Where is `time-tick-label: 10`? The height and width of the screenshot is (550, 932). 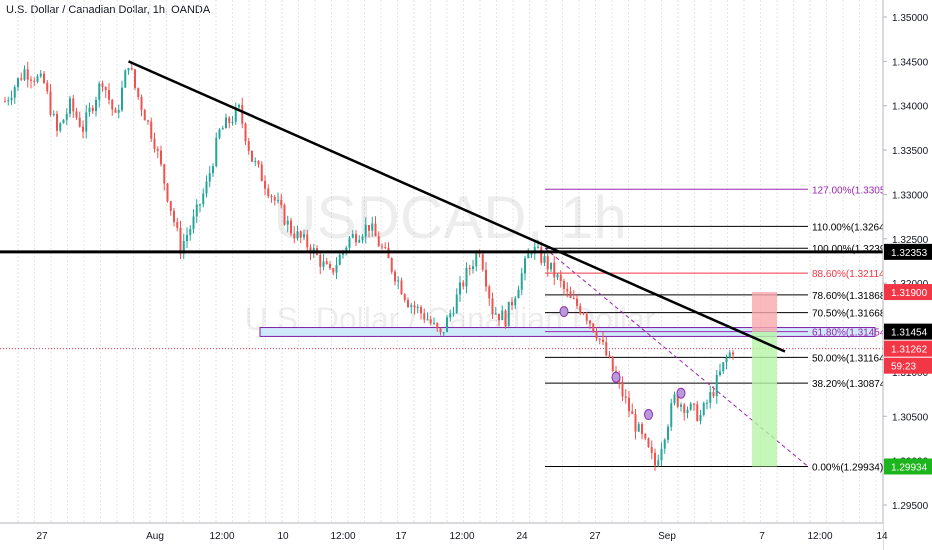 time-tick-label: 10 is located at coordinates (283, 536).